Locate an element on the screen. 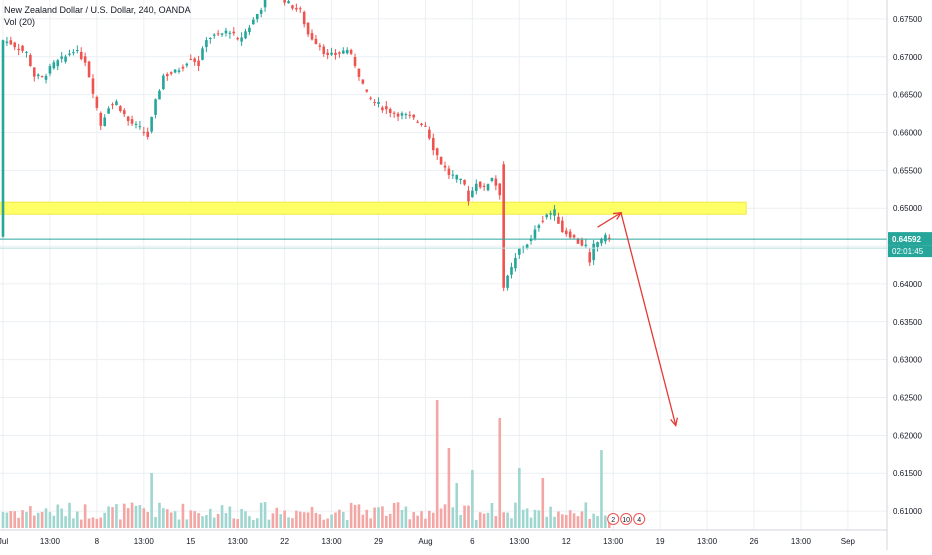 The width and height of the screenshot is (932, 555). event-marker-label: 4 is located at coordinates (639, 520).